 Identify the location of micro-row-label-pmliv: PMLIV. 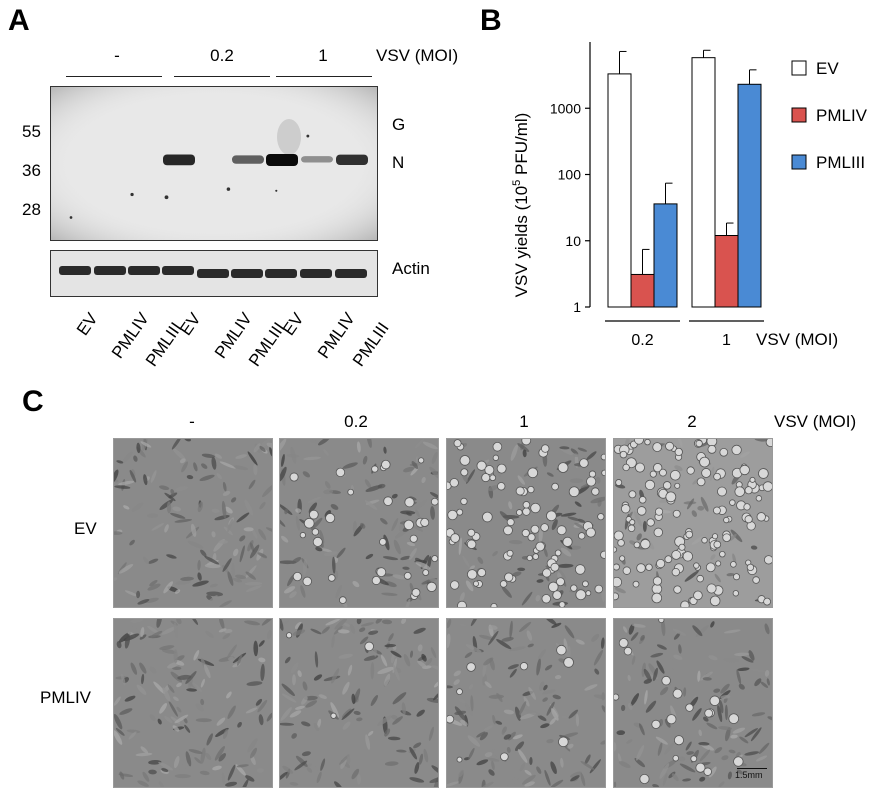
(66, 697).